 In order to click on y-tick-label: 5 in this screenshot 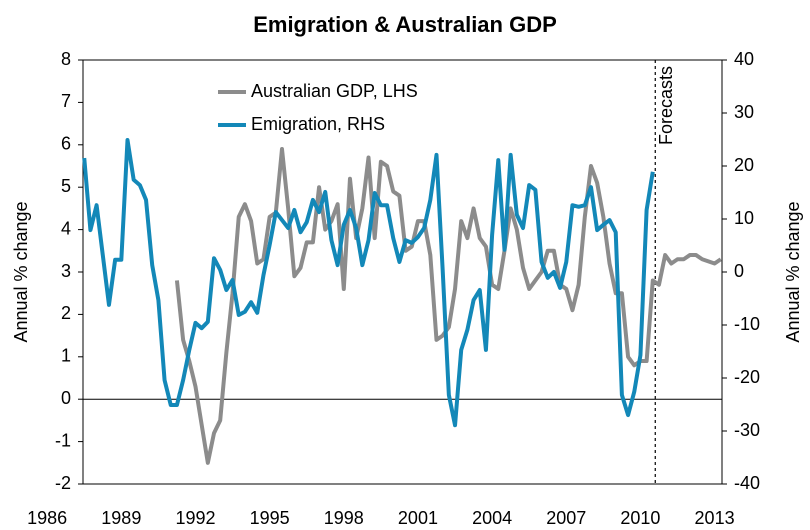, I will do `click(66, 186)`.